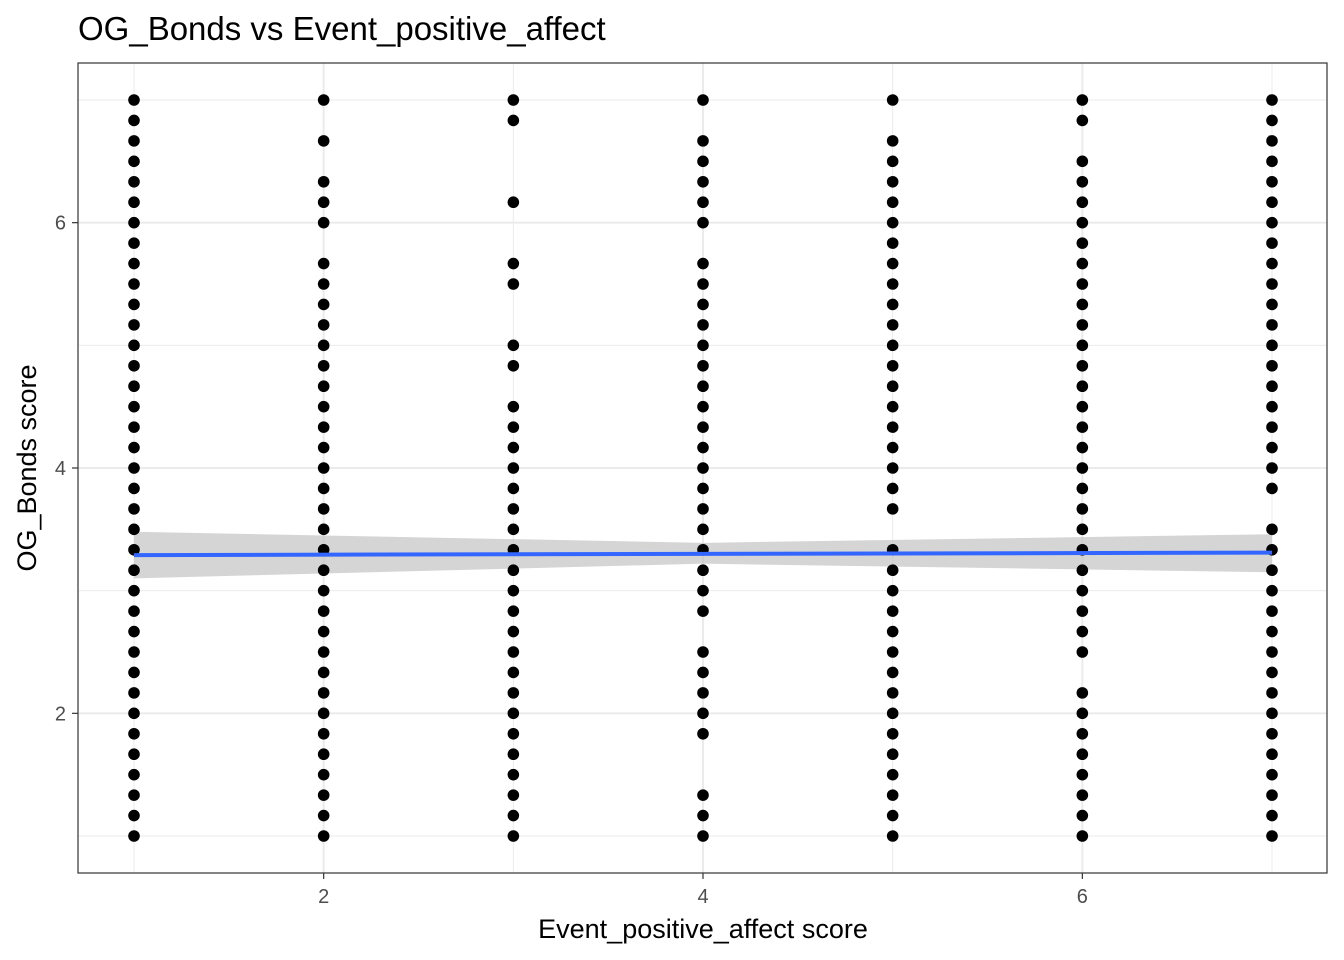 This screenshot has width=1344, height=960. What do you see at coordinates (66, 469) in the screenshot?
I see `y-axis: 2 4 6` at bounding box center [66, 469].